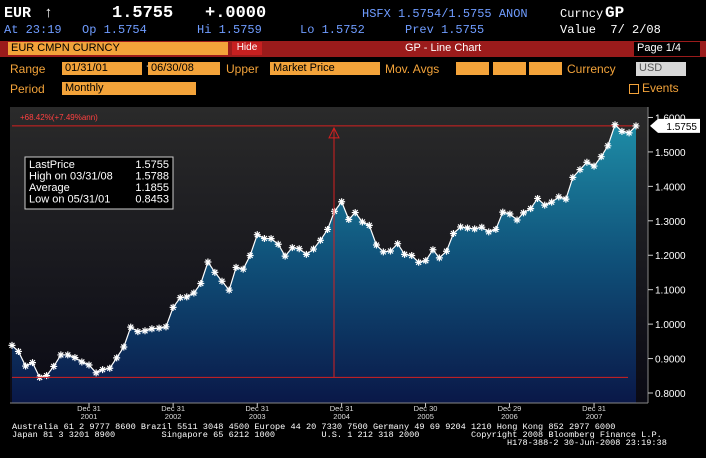 This screenshot has height=458, width=706. I want to click on period-field: Monthly, so click(129, 88).